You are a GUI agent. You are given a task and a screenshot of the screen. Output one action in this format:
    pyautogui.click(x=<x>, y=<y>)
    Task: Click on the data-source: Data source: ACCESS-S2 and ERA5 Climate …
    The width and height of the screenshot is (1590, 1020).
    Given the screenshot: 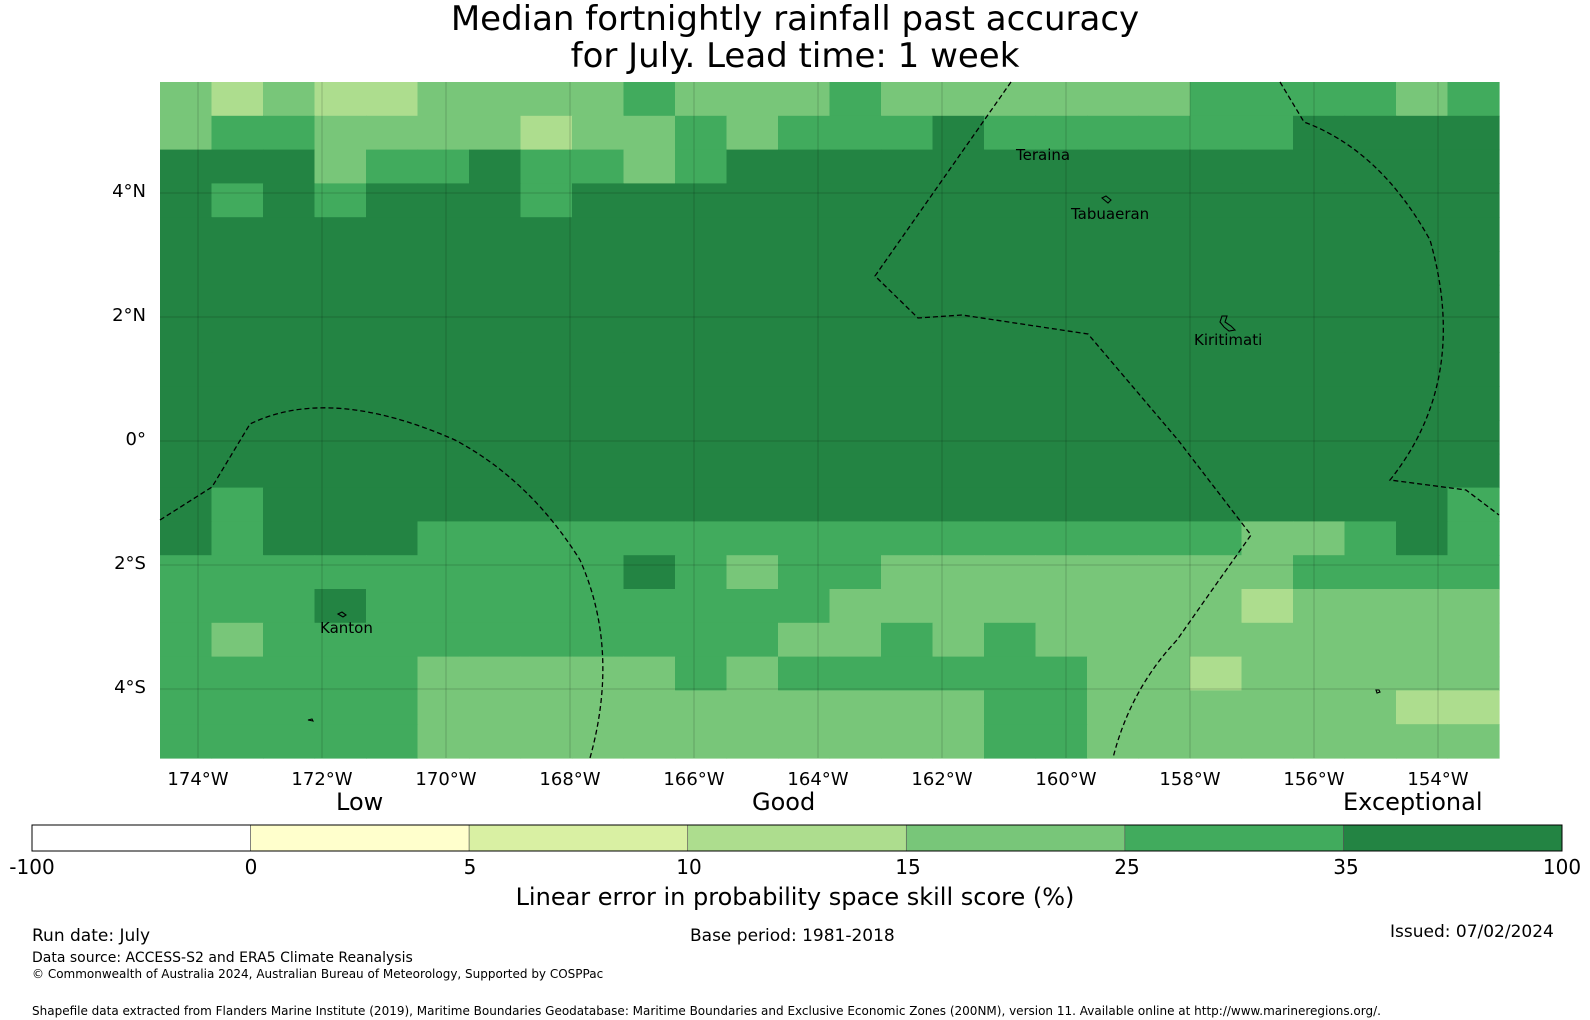 What is the action you would take?
    pyautogui.click(x=222, y=958)
    